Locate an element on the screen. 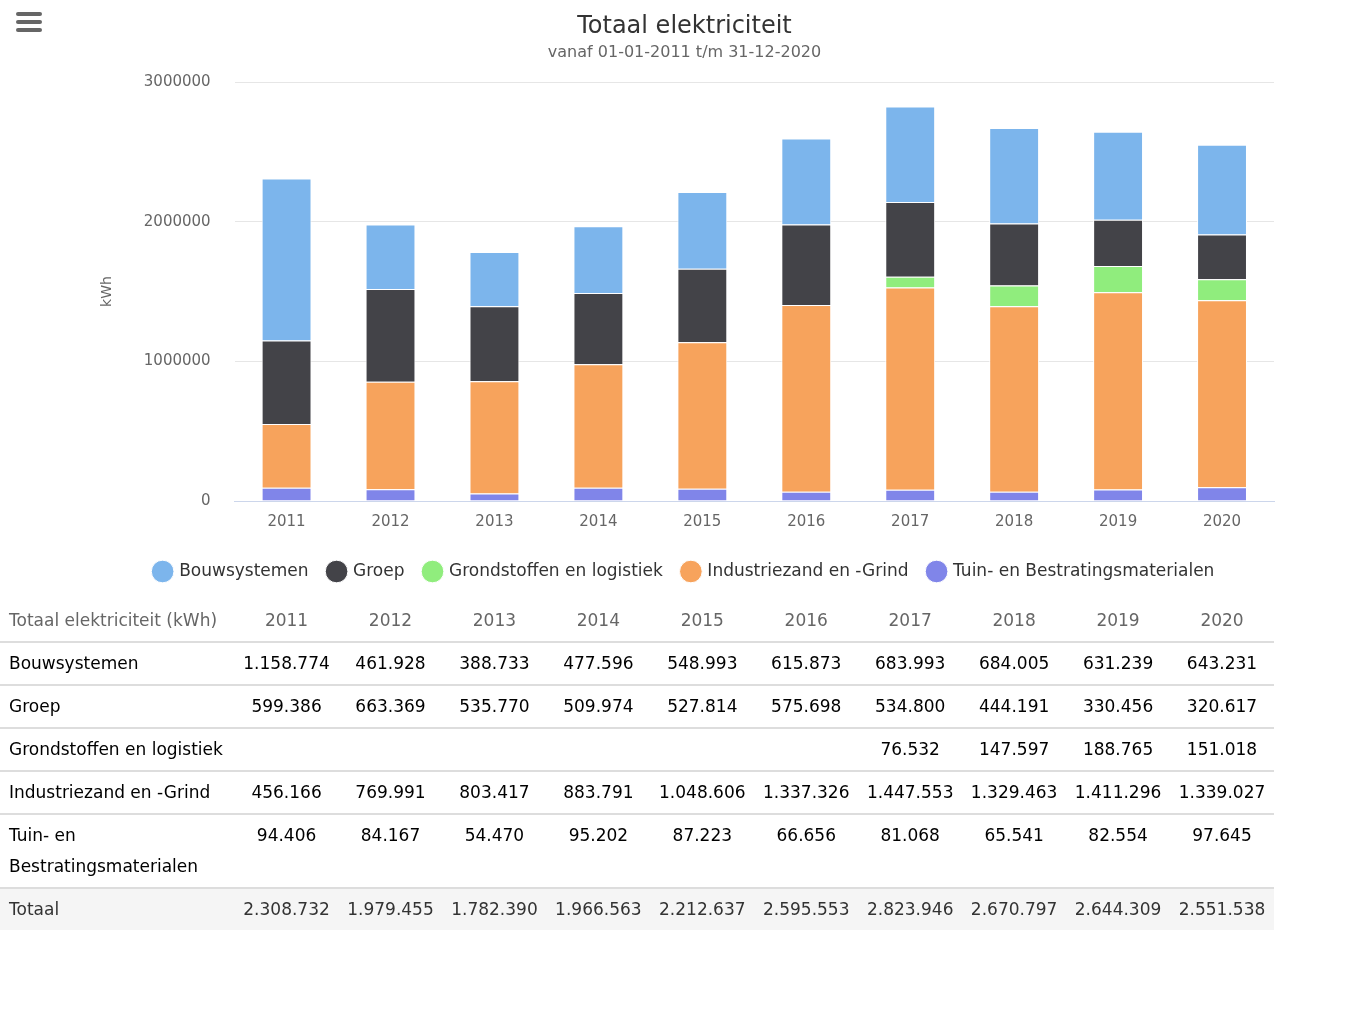 This screenshot has height=1034, width=1372. legend-label: Industriezand en -Grind is located at coordinates (808, 569).